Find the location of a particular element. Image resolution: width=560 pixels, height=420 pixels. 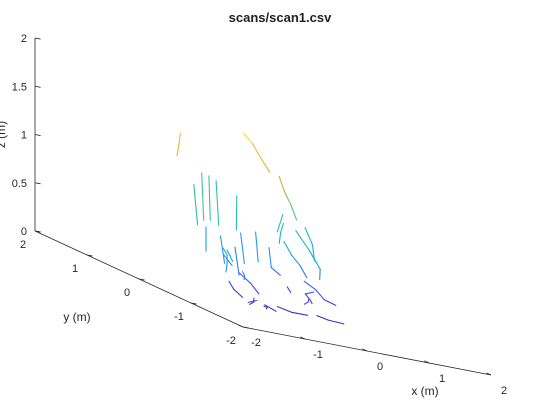

x-tick-label: 2 is located at coordinates (504, 391).